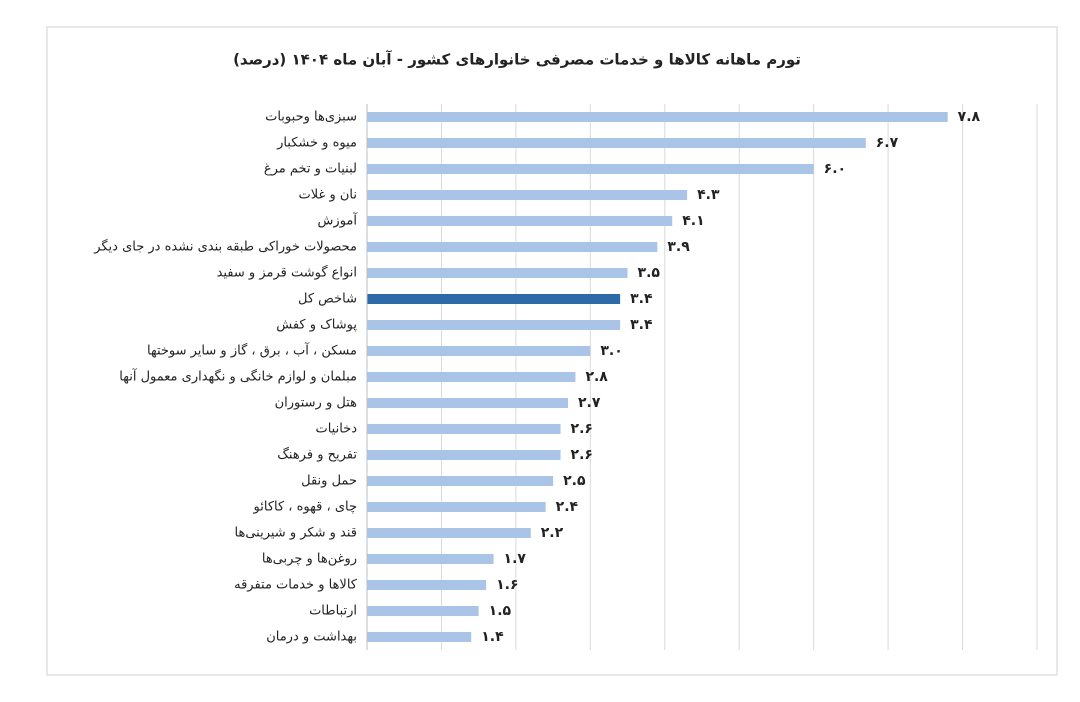  What do you see at coordinates (507, 585) in the screenshot?
I see `data-label: ۱.۶` at bounding box center [507, 585].